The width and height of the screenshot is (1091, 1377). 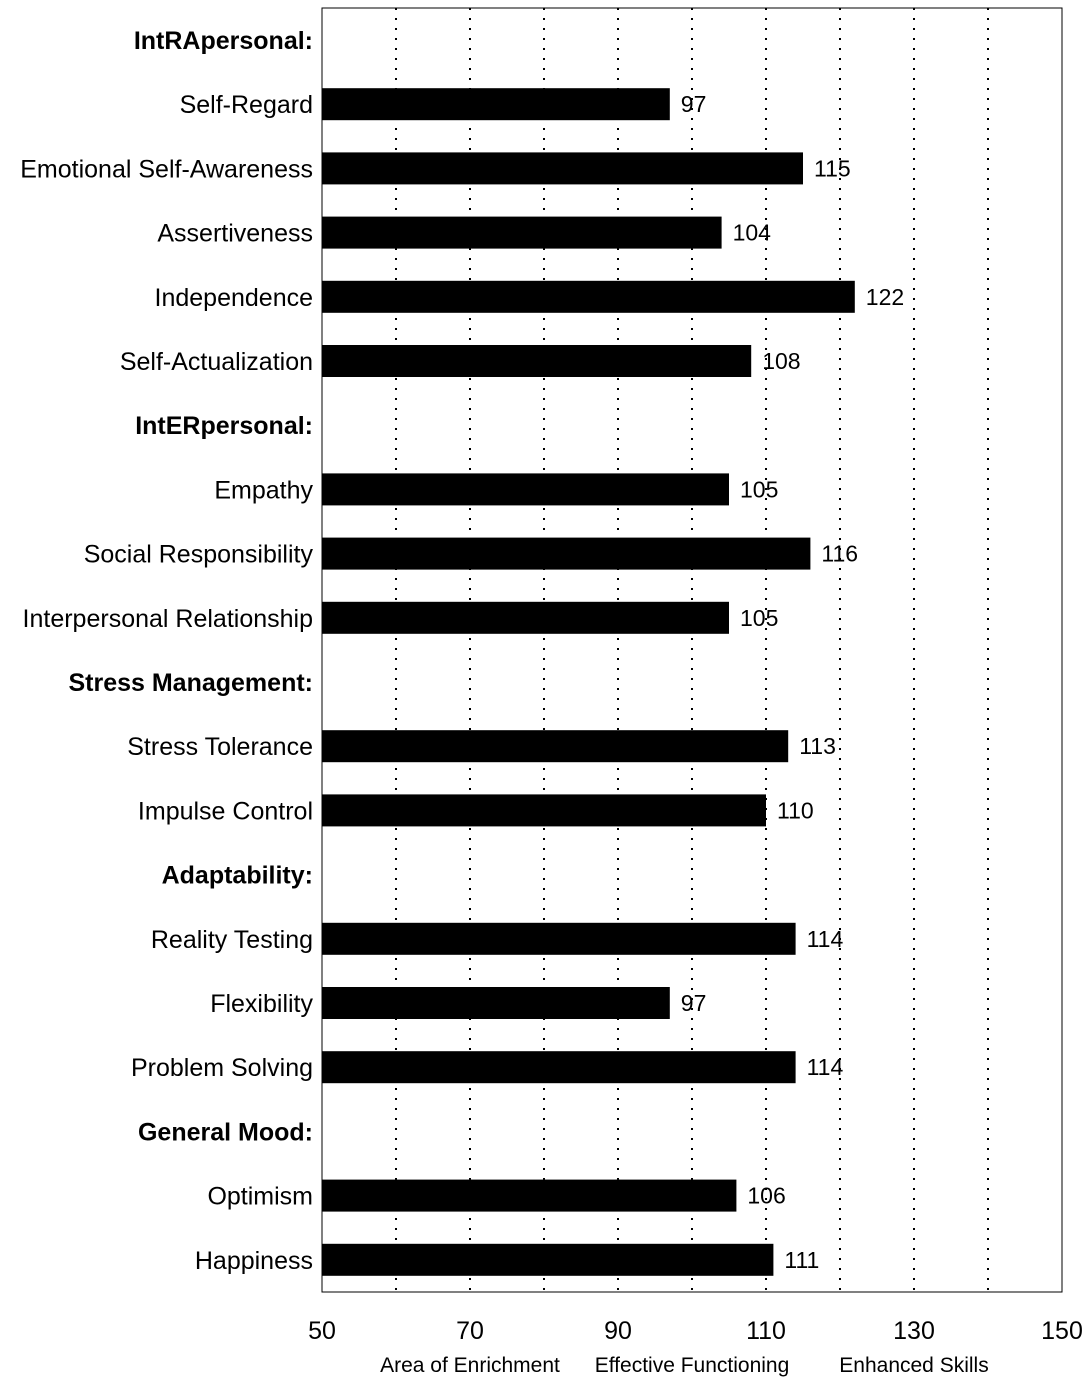 I want to click on category-label: Flexibility, so click(x=261, y=1004).